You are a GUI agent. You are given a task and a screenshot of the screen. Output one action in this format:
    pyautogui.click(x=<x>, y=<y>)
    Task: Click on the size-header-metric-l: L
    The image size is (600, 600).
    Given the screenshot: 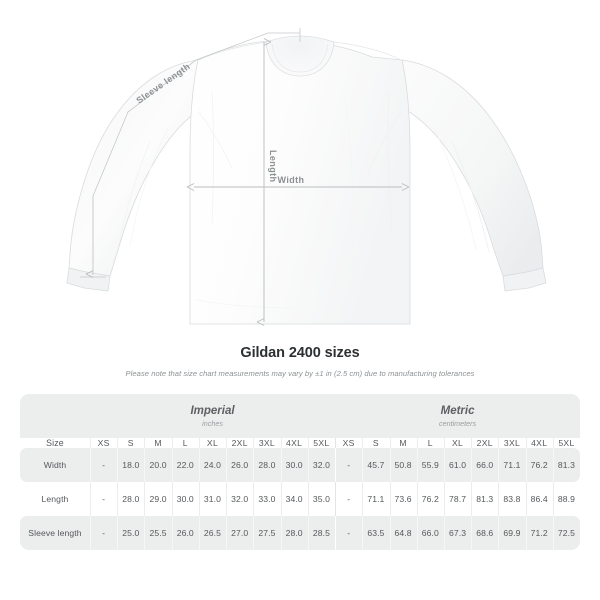 What is the action you would take?
    pyautogui.click(x=430, y=443)
    